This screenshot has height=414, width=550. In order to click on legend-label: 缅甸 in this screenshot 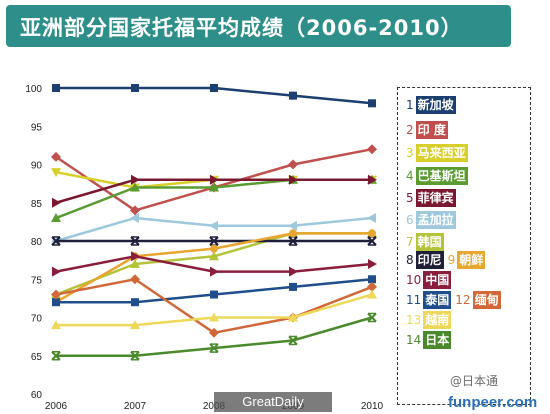, I will do `click(486, 300)`.